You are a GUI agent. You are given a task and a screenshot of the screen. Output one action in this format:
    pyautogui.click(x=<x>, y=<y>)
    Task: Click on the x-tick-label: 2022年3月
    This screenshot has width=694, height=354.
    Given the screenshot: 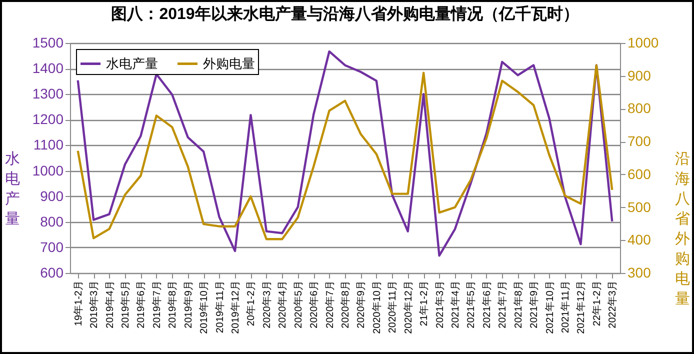 What is the action you would take?
    pyautogui.click(x=612, y=304)
    